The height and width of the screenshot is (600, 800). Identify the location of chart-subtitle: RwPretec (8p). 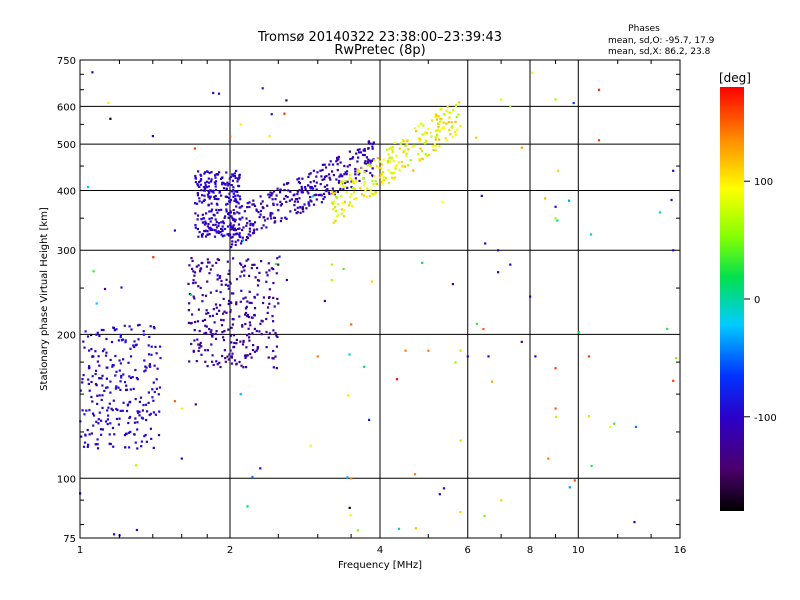
(379, 50).